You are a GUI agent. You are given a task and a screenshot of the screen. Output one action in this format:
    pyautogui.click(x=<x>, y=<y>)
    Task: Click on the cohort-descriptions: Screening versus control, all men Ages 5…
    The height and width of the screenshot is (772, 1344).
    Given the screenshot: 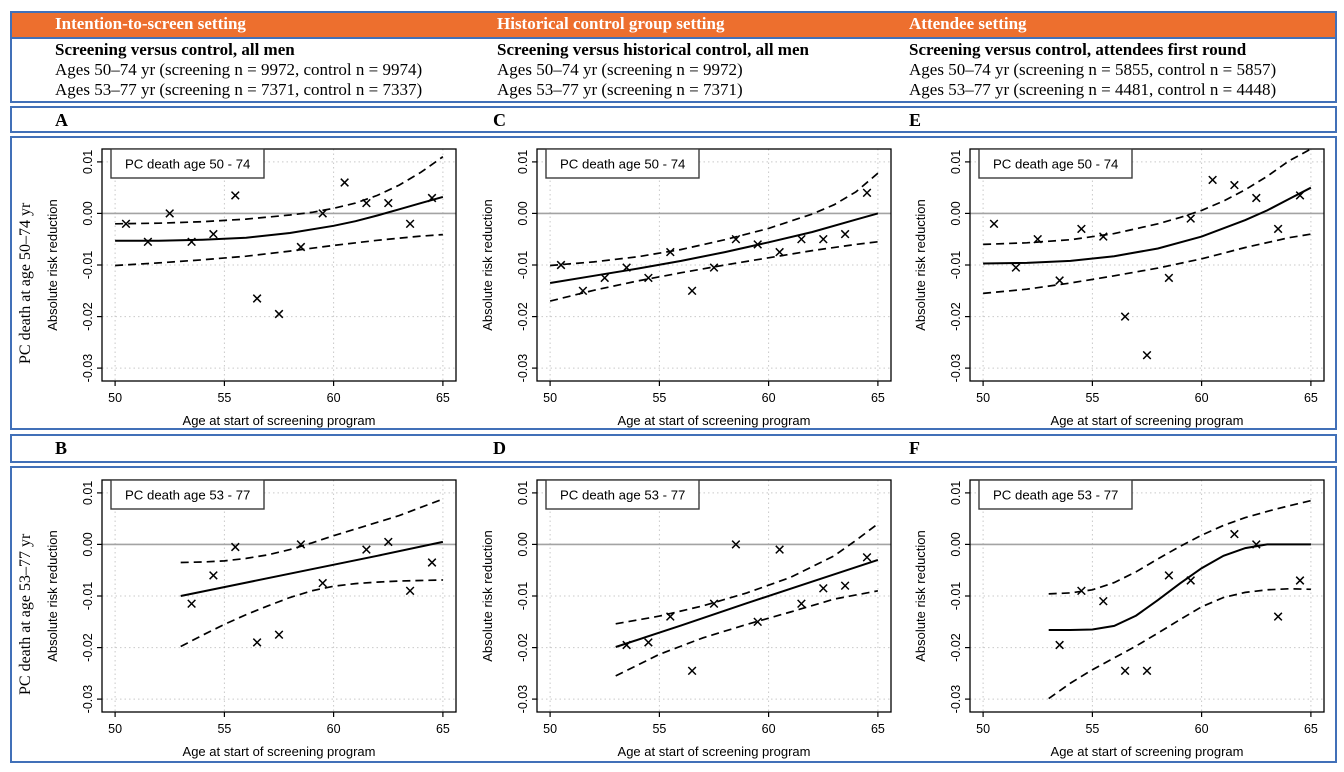 What is the action you would take?
    pyautogui.click(x=673, y=70)
    